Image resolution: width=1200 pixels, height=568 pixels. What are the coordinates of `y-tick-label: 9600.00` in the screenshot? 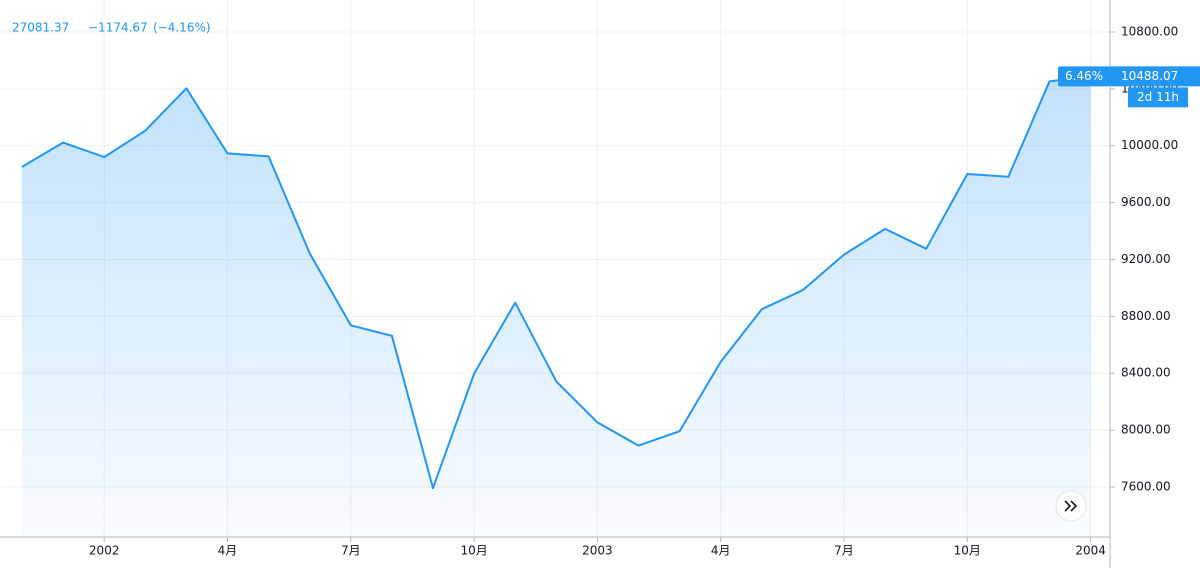 It's located at (1146, 202).